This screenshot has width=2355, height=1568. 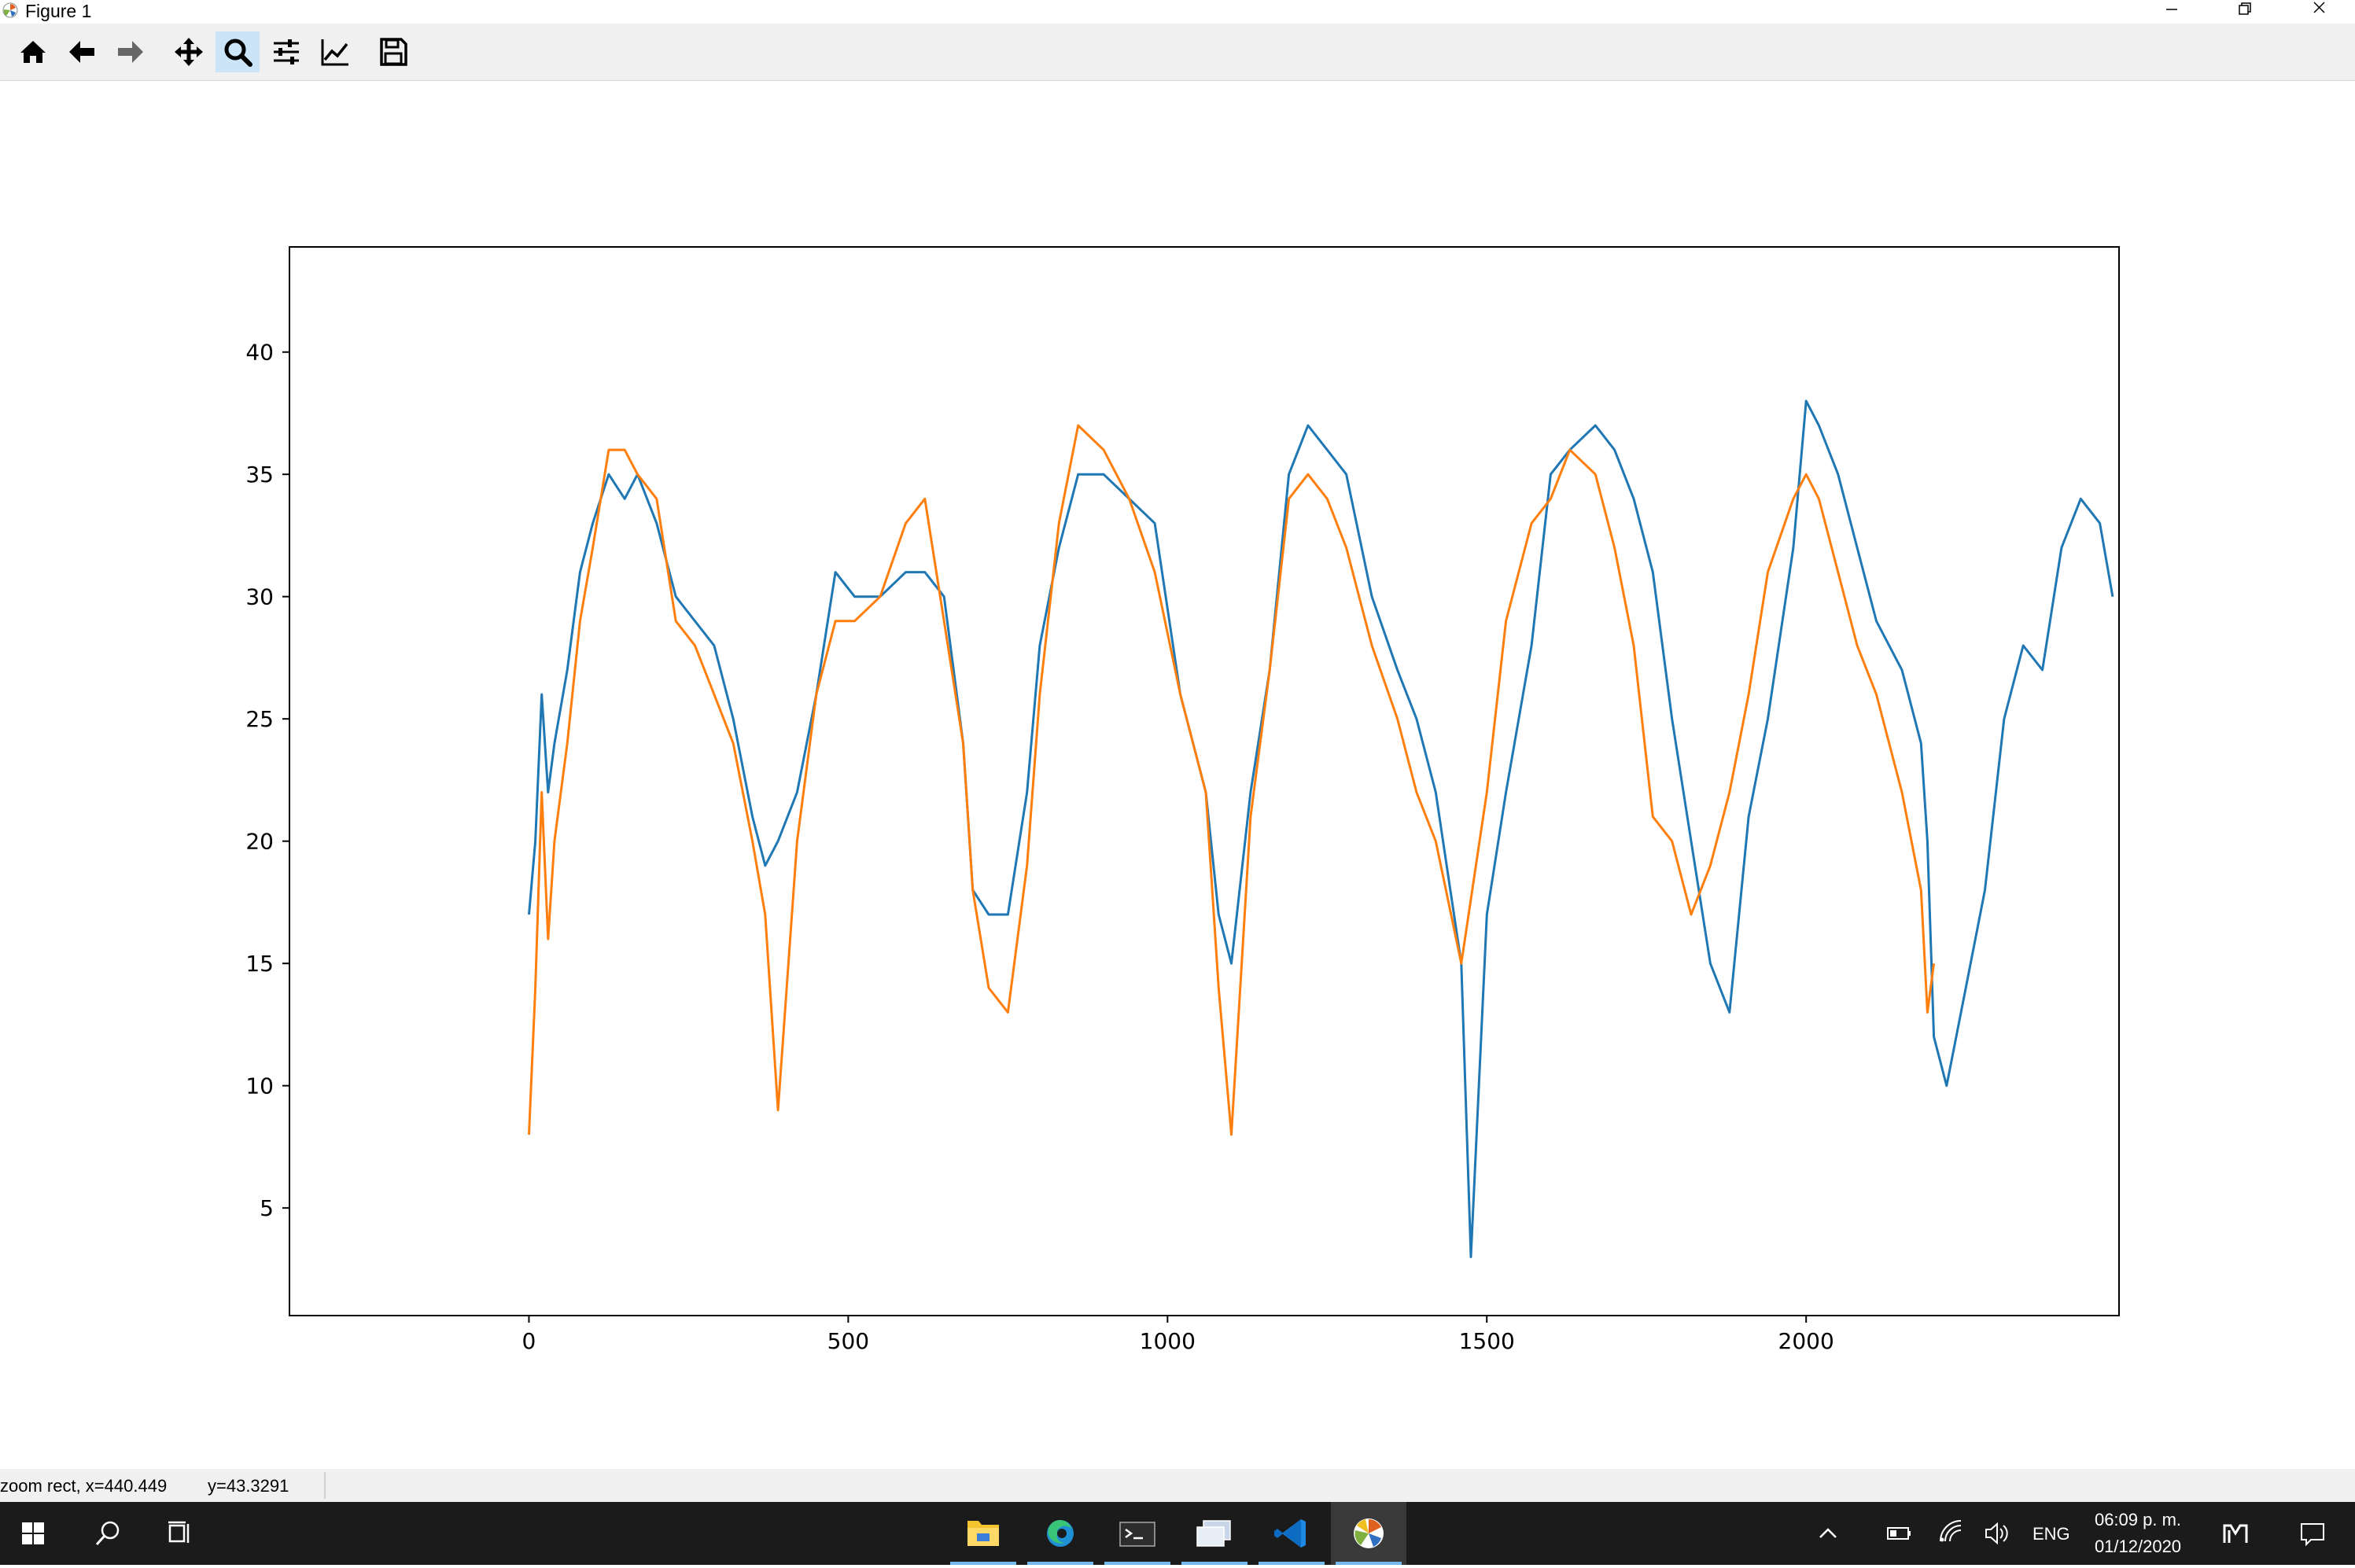 What do you see at coordinates (2138, 1519) in the screenshot?
I see `clock-time: 06:09 p. m.` at bounding box center [2138, 1519].